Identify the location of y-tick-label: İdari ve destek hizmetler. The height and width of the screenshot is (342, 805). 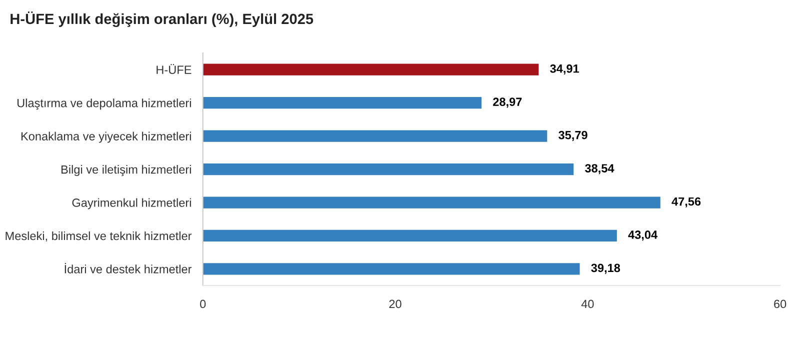
(128, 268).